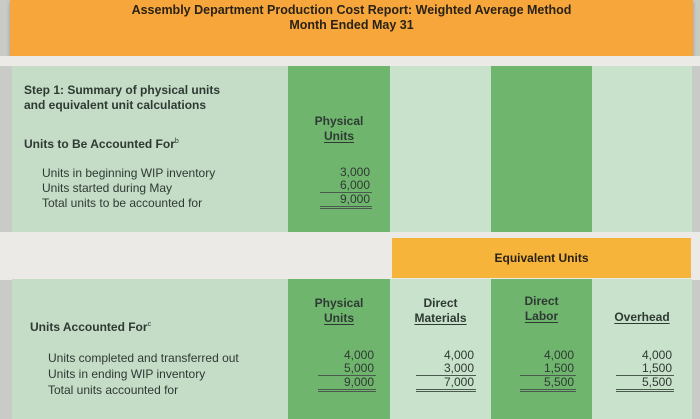 The height and width of the screenshot is (419, 700). I want to click on cell: 3,000, so click(458, 368).